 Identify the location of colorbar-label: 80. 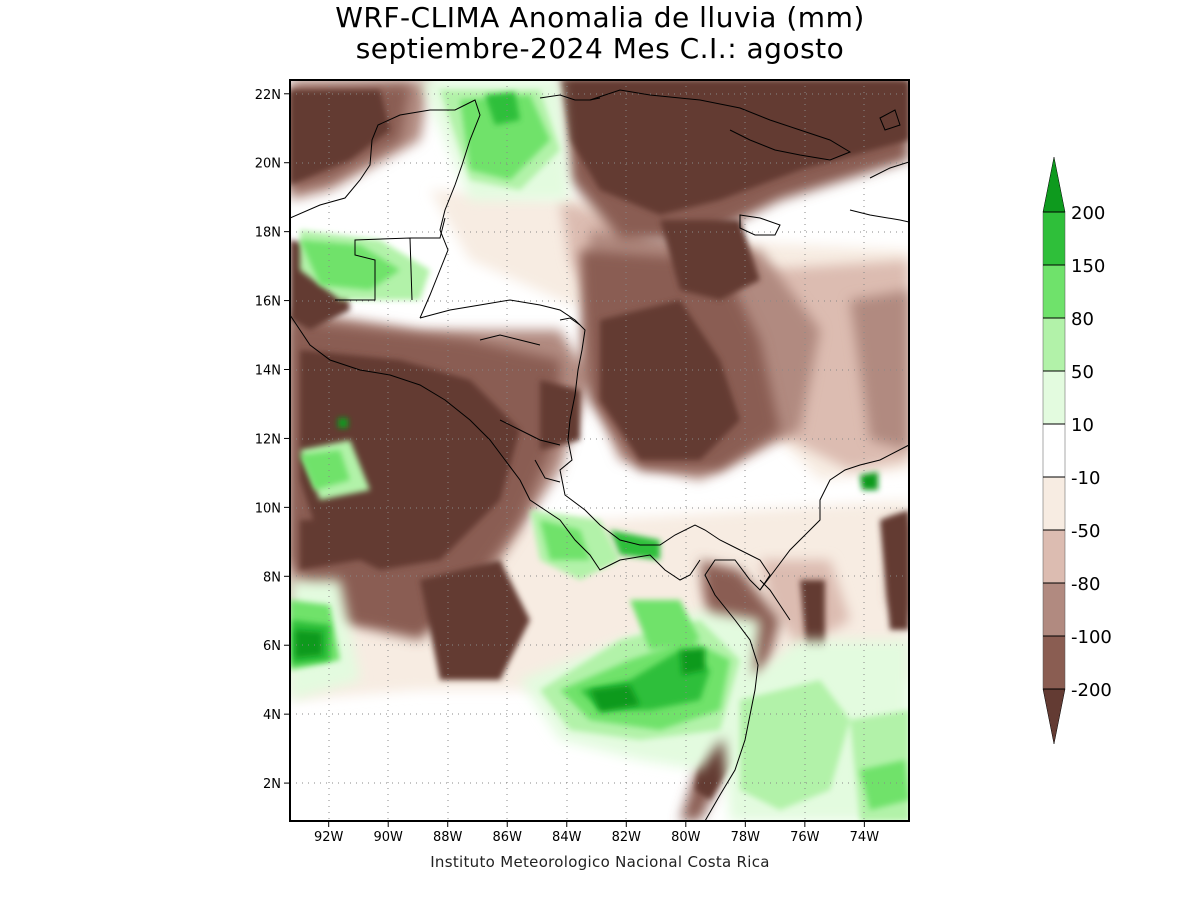
(1082, 319).